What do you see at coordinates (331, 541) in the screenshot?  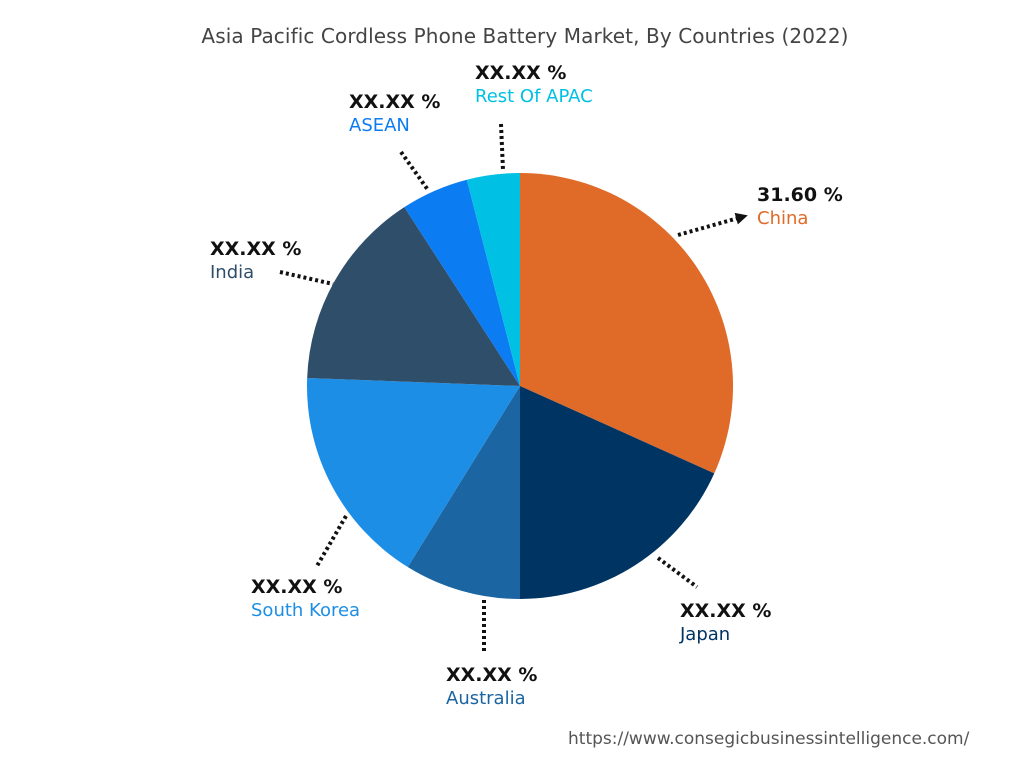 I see `leader-line-south-korea` at bounding box center [331, 541].